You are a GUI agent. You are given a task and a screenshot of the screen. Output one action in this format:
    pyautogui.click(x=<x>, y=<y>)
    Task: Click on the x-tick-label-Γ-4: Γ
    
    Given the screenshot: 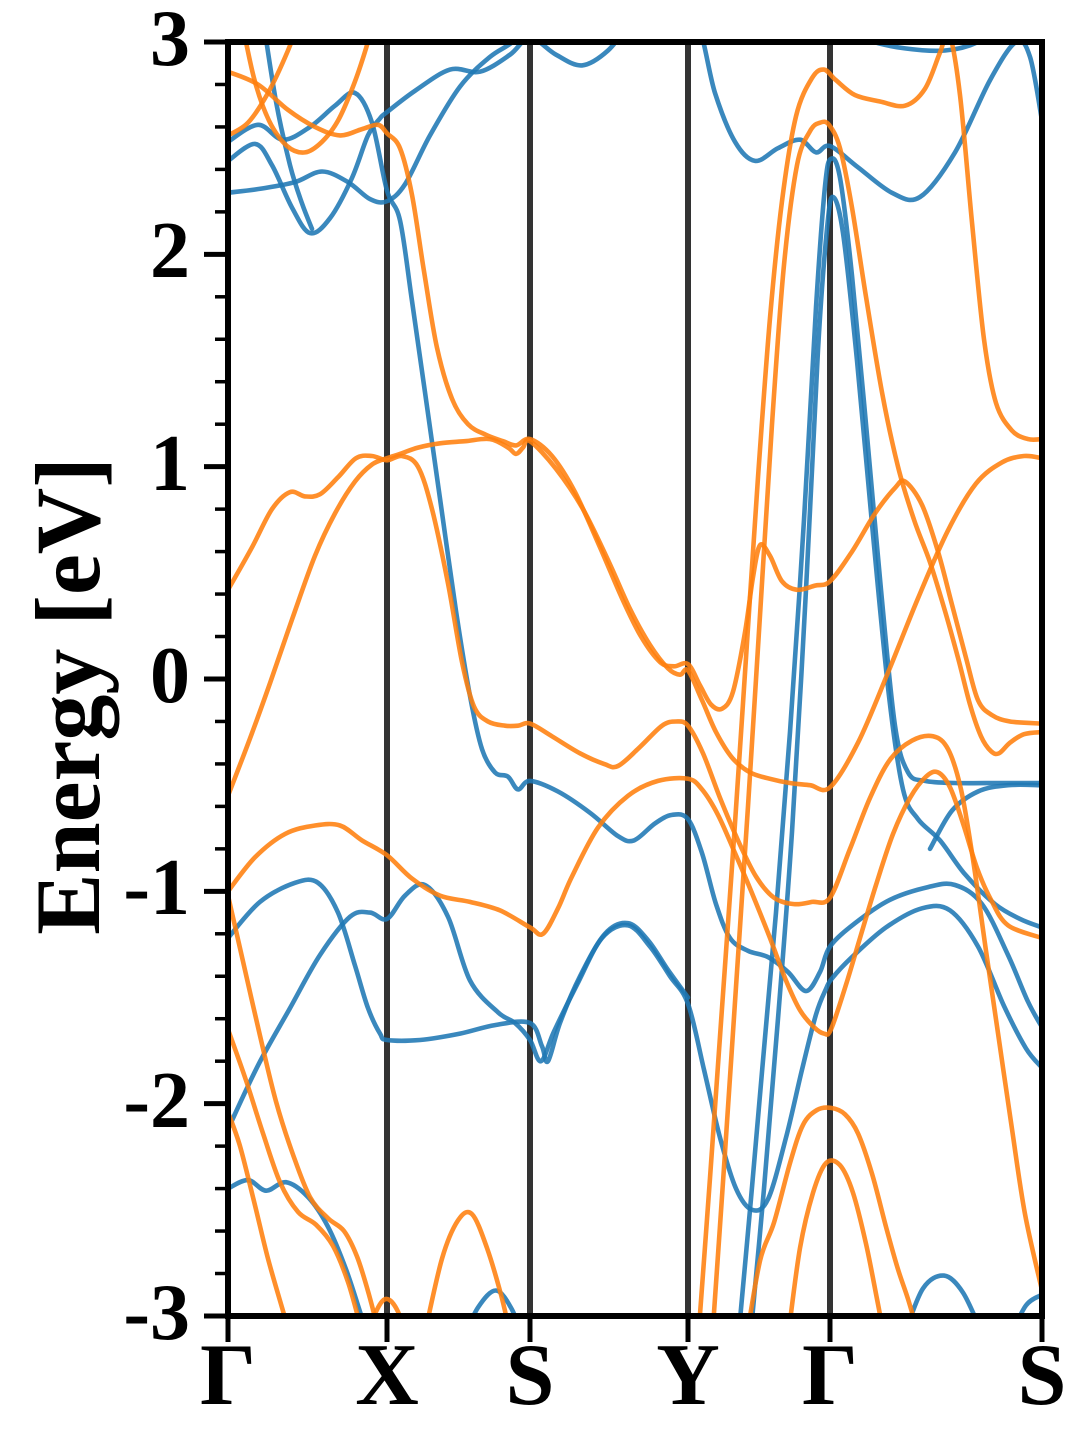 What is the action you would take?
    pyautogui.click(x=830, y=1375)
    